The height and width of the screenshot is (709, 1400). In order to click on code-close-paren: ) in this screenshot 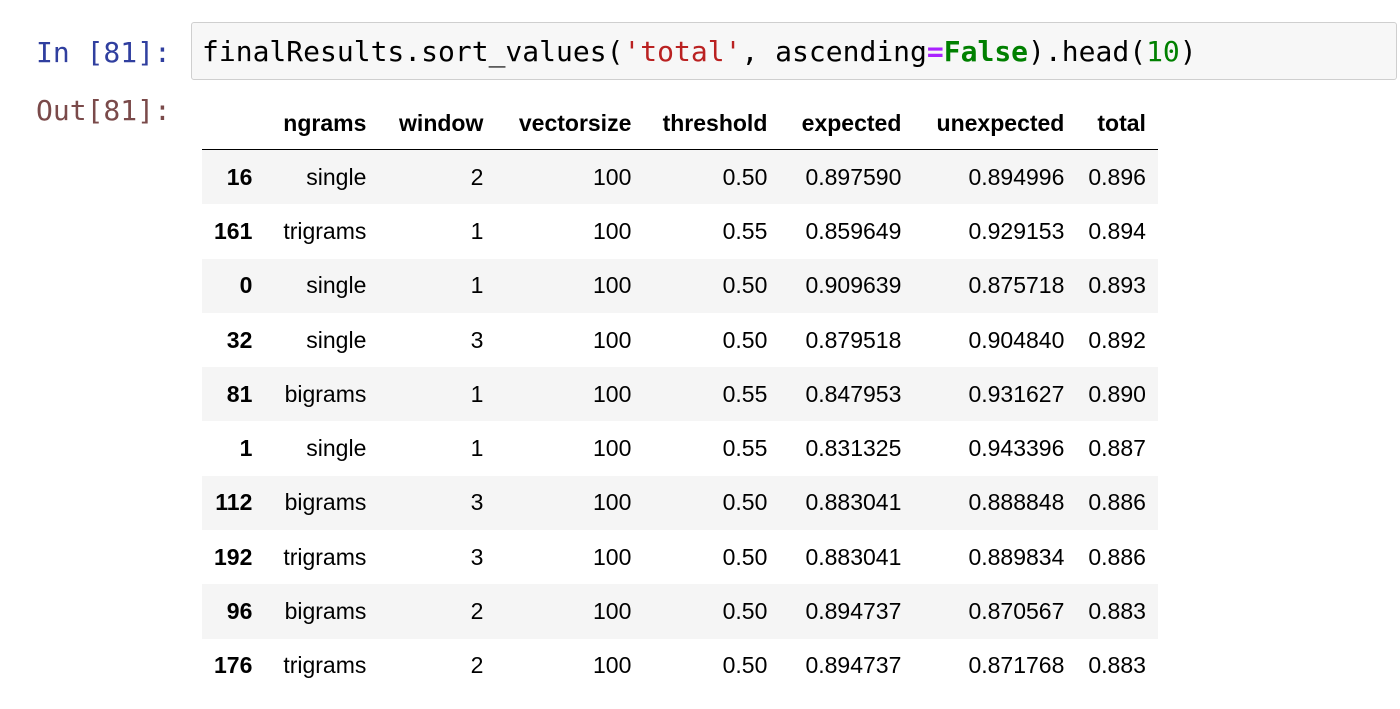, I will do `click(1188, 51)`.